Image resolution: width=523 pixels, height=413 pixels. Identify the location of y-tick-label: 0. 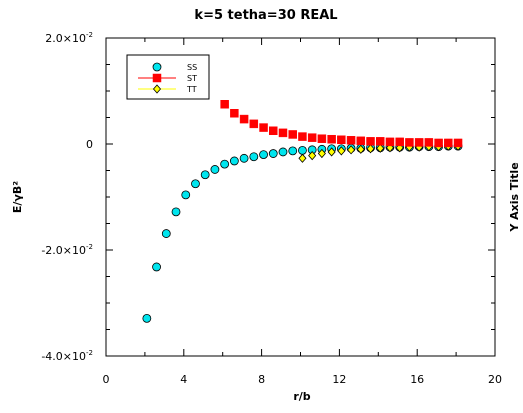
(89, 144).